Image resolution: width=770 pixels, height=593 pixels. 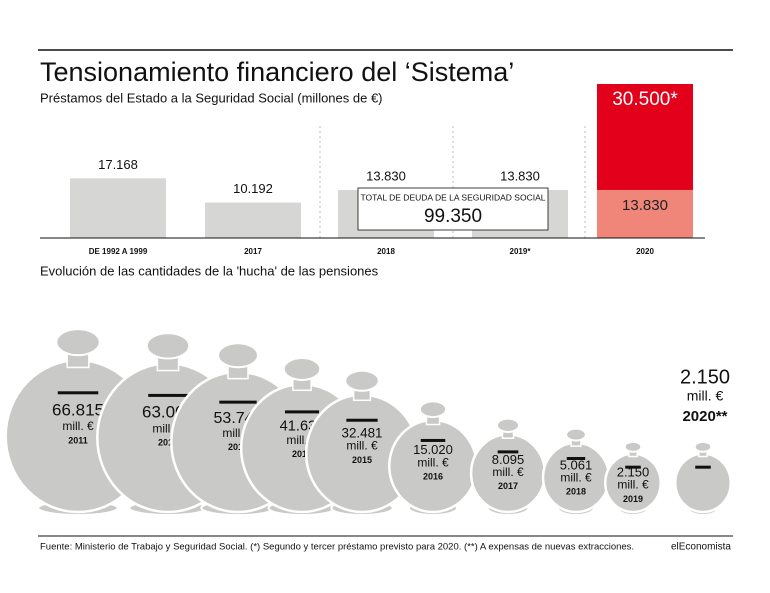 What do you see at coordinates (521, 251) in the screenshot?
I see `category-label: 2019*` at bounding box center [521, 251].